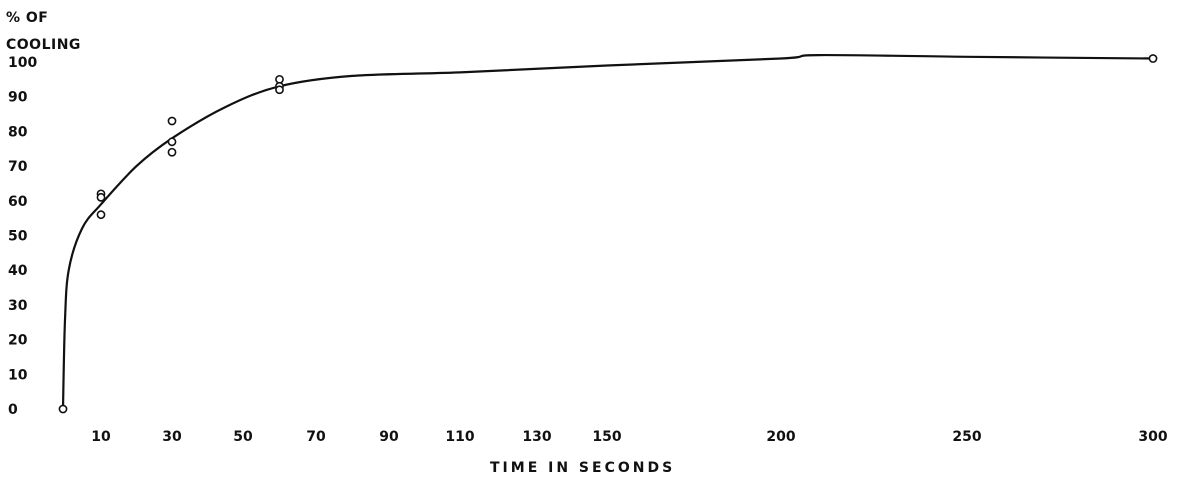 This screenshot has width=1178, height=483. Describe the element at coordinates (18, 306) in the screenshot. I see `y-tick-label-30: 30` at that location.